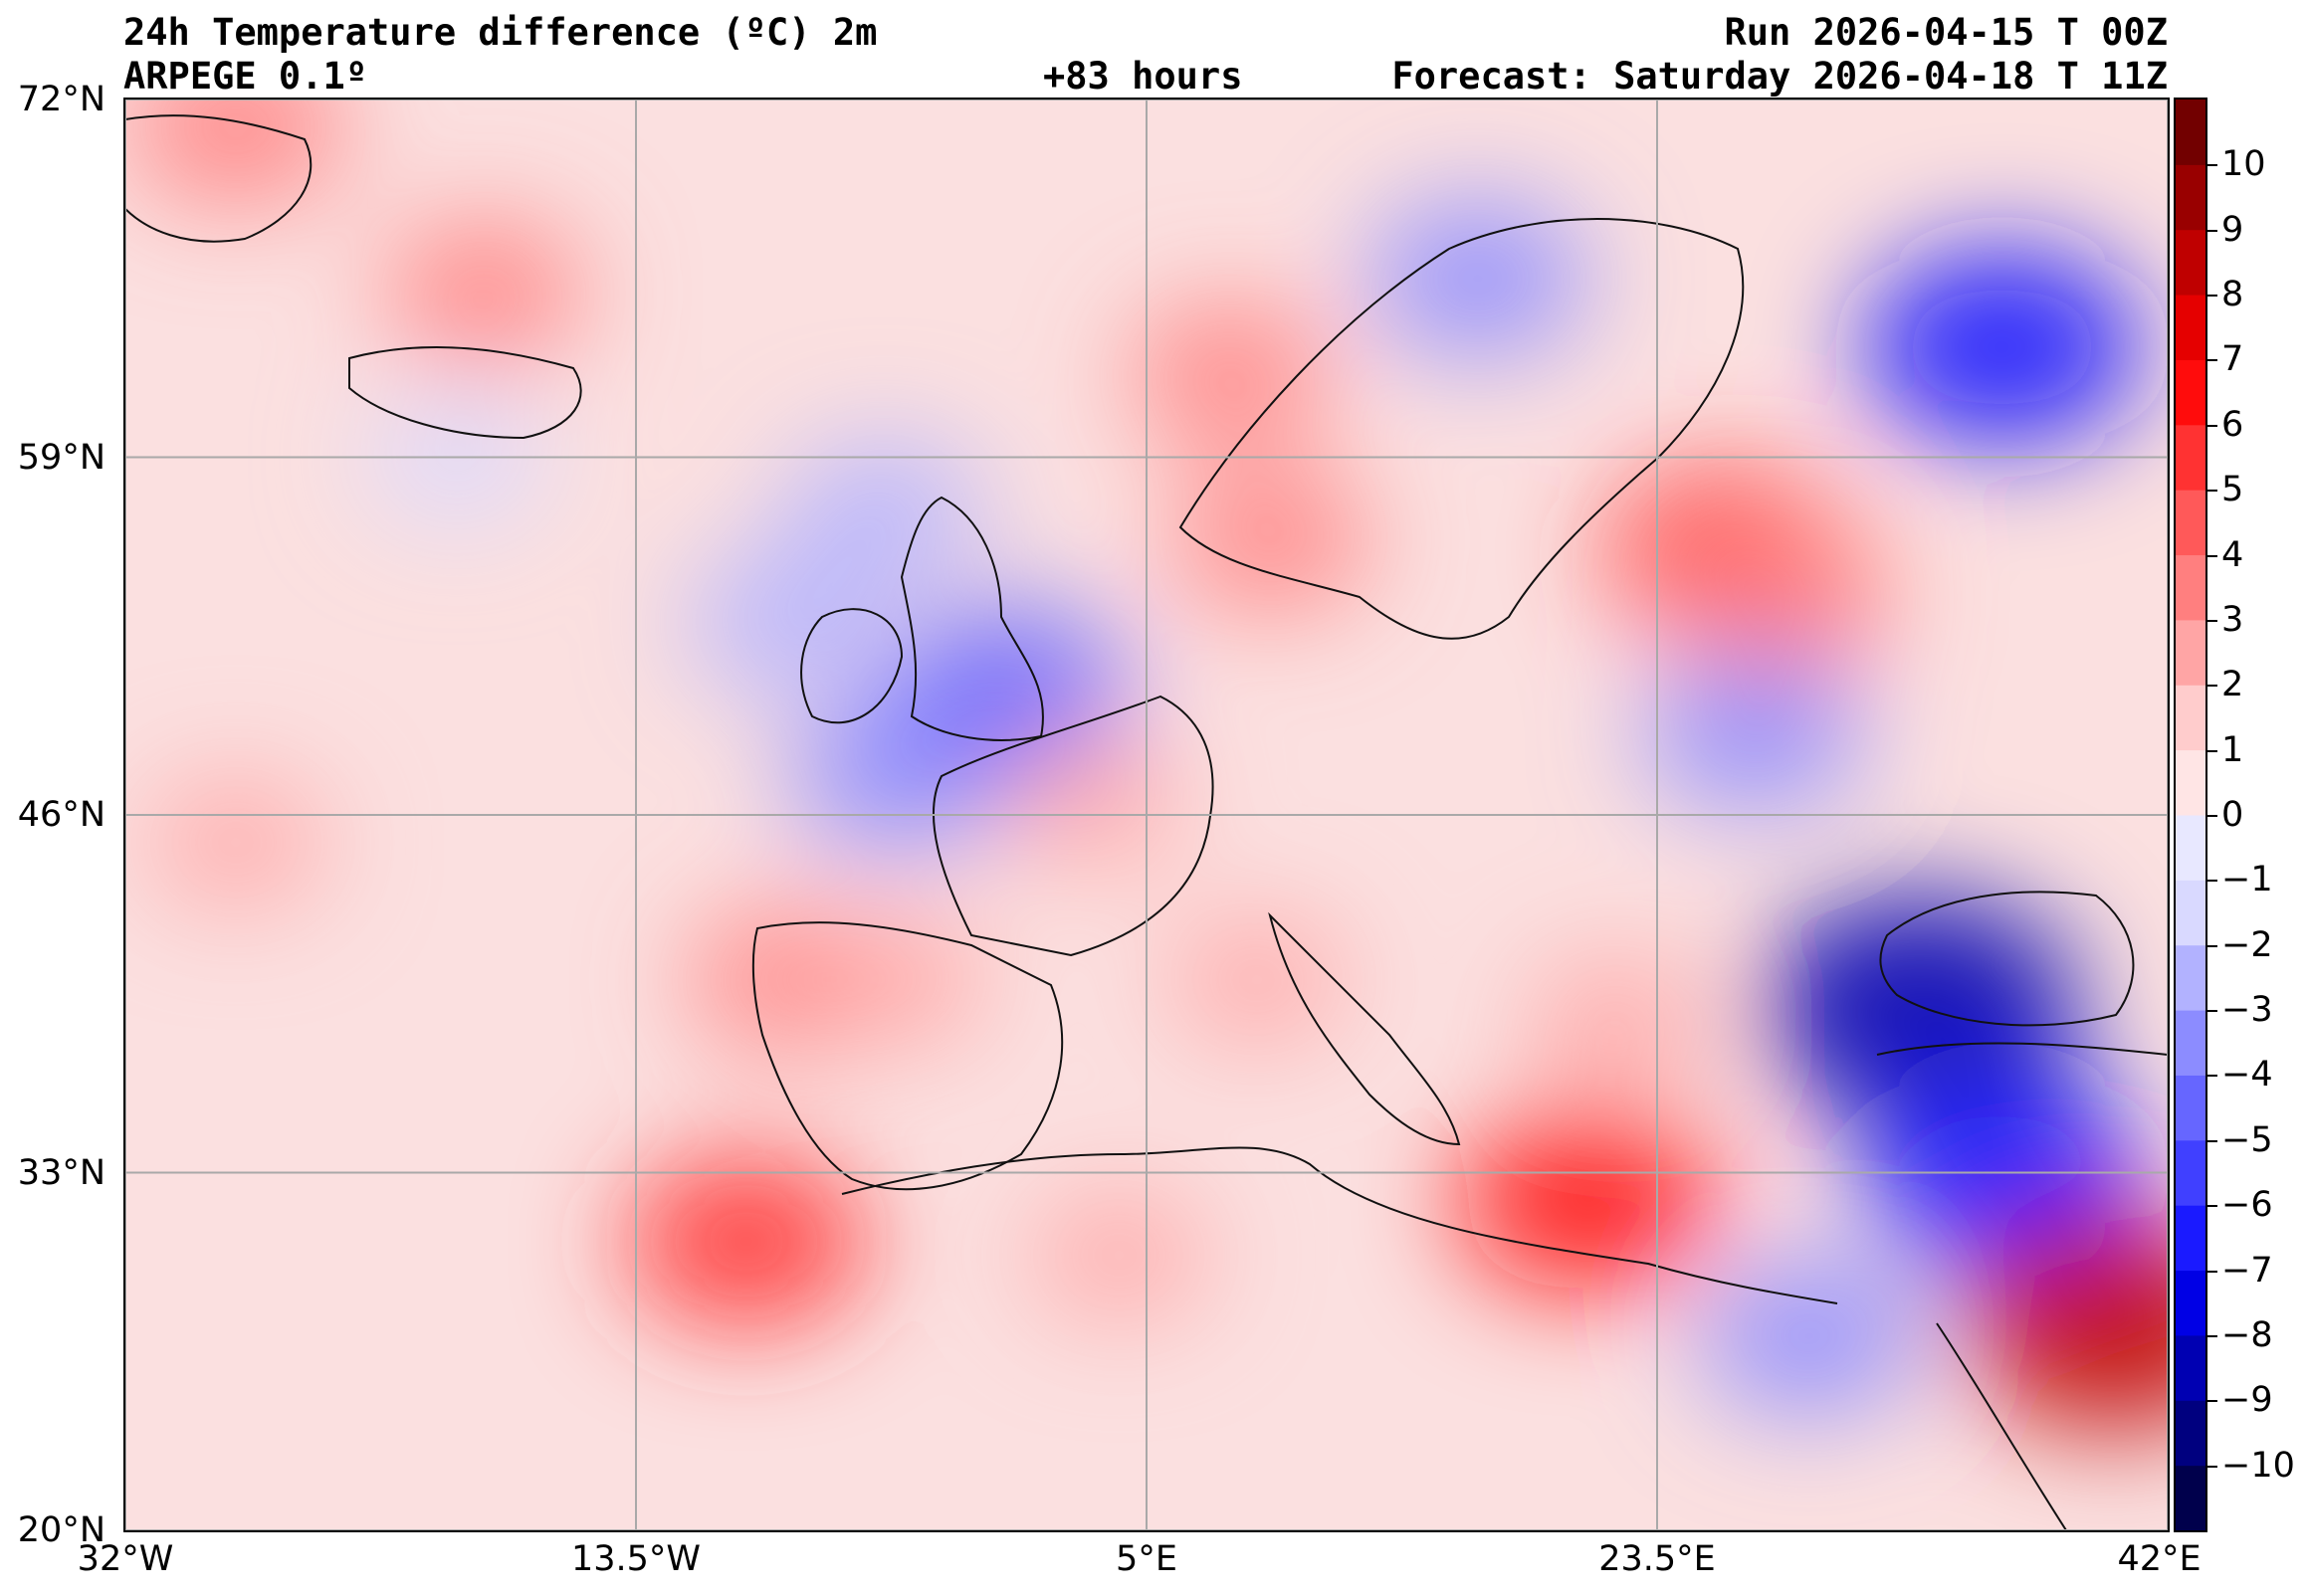 The height and width of the screenshot is (1596, 2309). Describe the element at coordinates (2247, 1270) in the screenshot. I see `colorbar-tick-label: −7` at that location.